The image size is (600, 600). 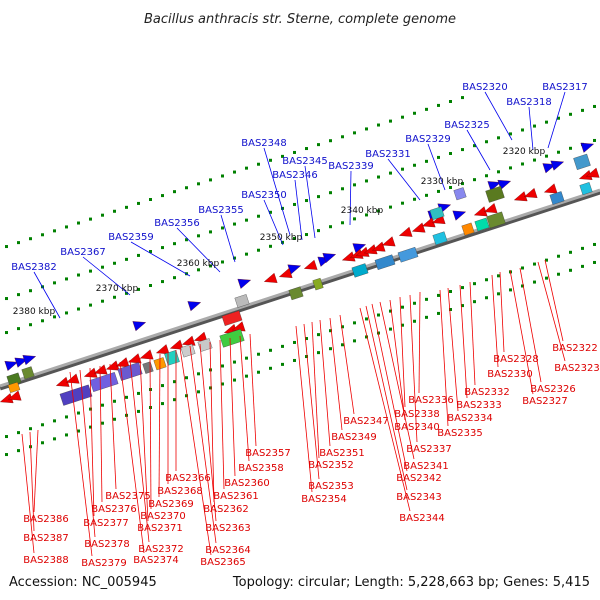 I want to click on reverse-gene-label: BAS2362, so click(x=226, y=509).